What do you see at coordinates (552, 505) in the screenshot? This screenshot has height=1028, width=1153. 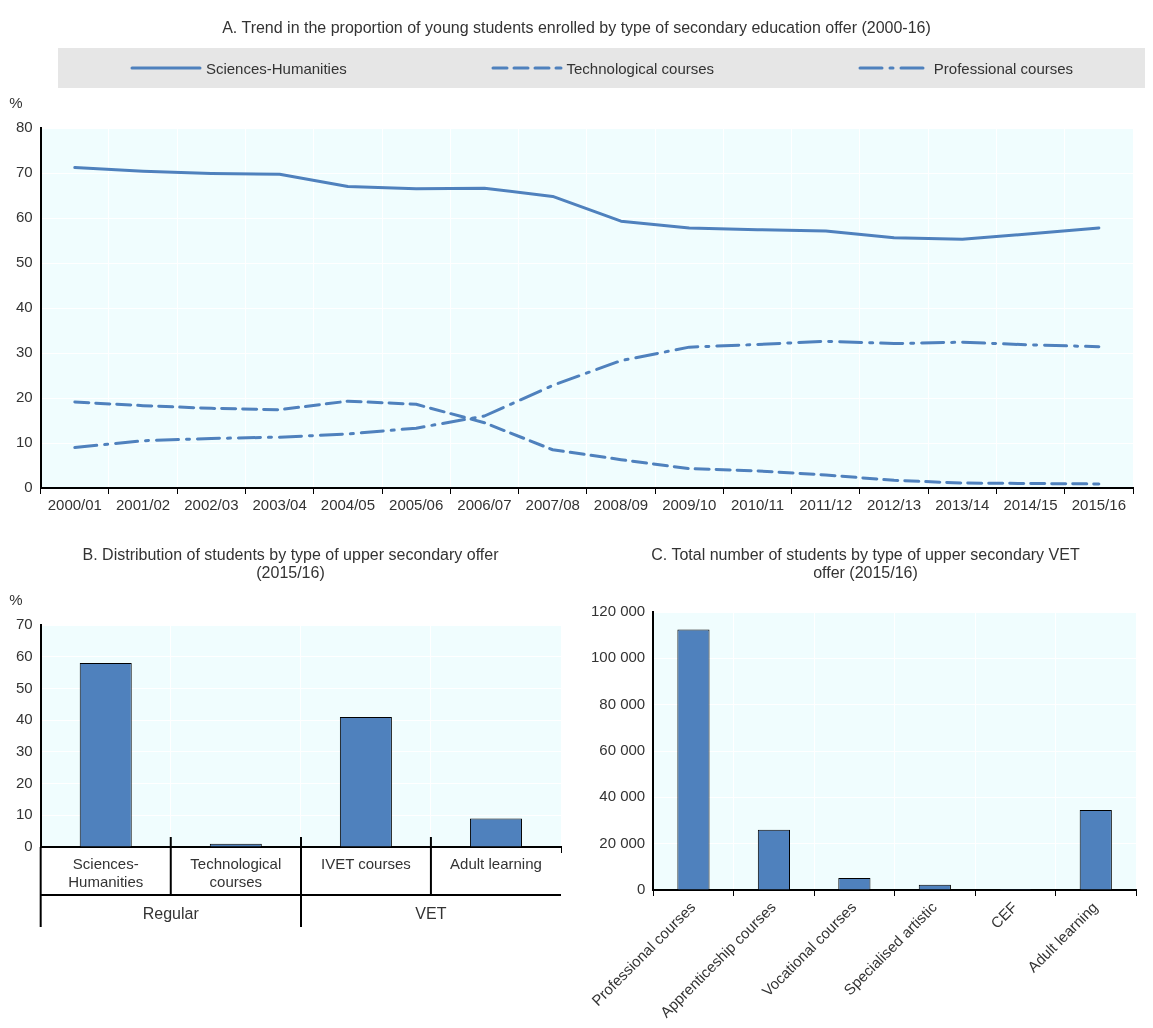 I see `x-tick-label: 2007/08` at bounding box center [552, 505].